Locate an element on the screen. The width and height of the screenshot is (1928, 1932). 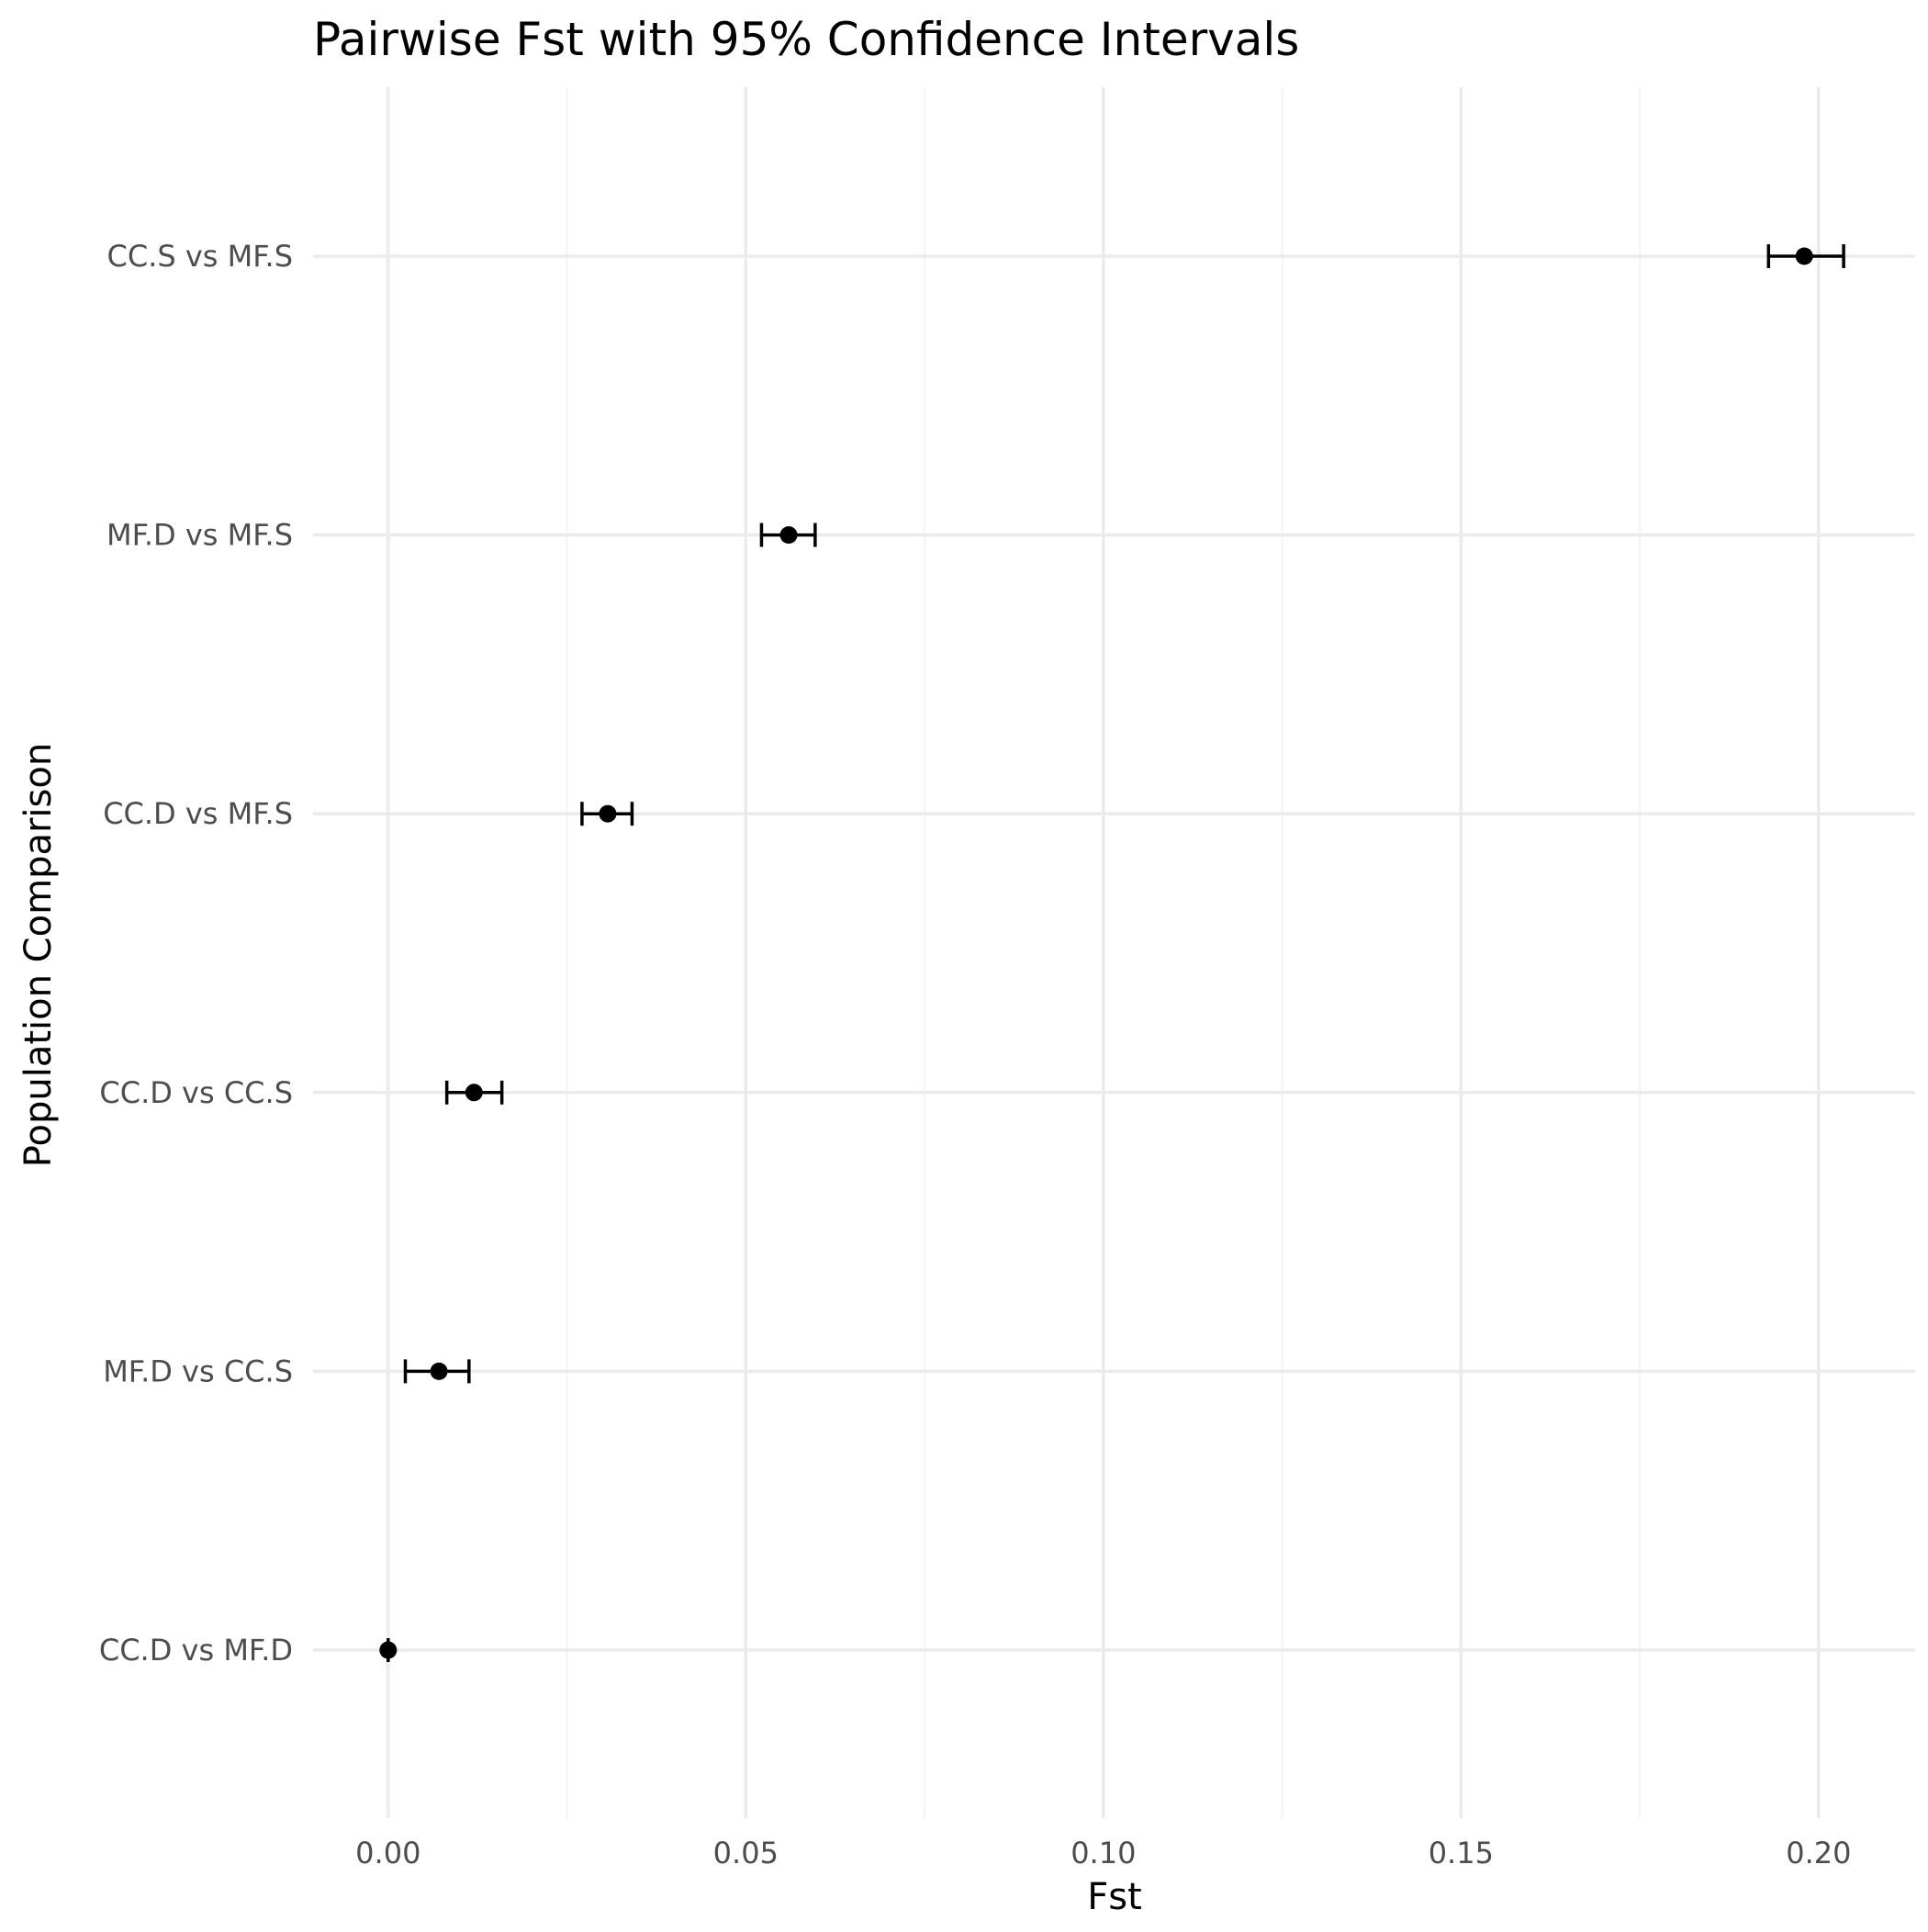
x-tick-label: 0.00 is located at coordinates (387, 1853).